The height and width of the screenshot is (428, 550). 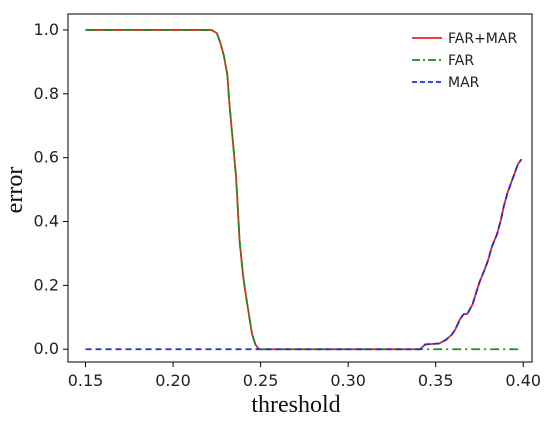 I want to click on x-axis: 0.15 0.20 0.25 0.30 0.35 0.40, so click(x=304, y=376).